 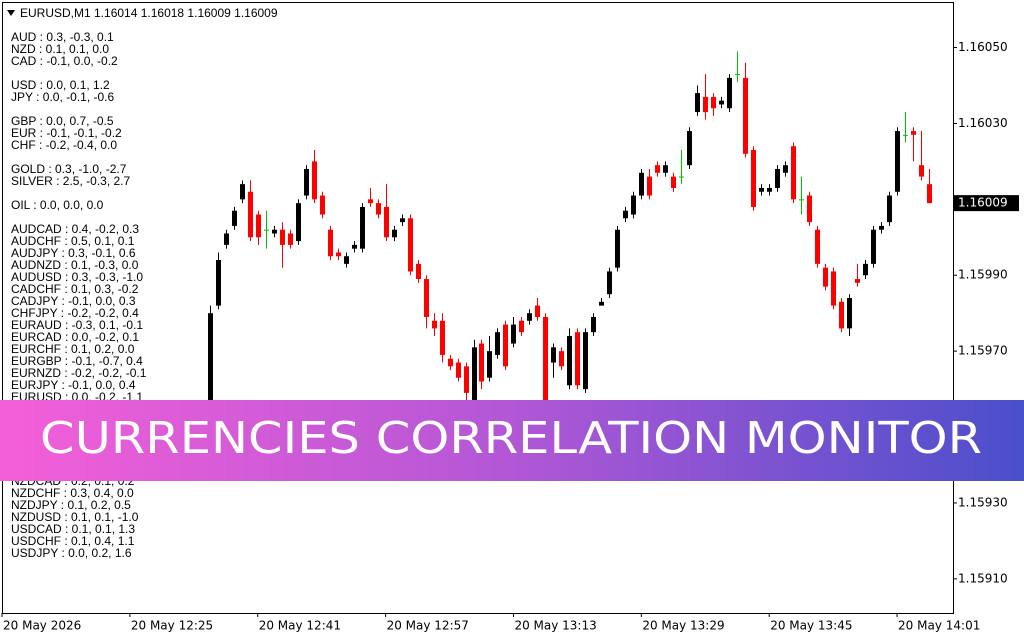 I want to click on symbol-dropdown, so click(x=11, y=13).